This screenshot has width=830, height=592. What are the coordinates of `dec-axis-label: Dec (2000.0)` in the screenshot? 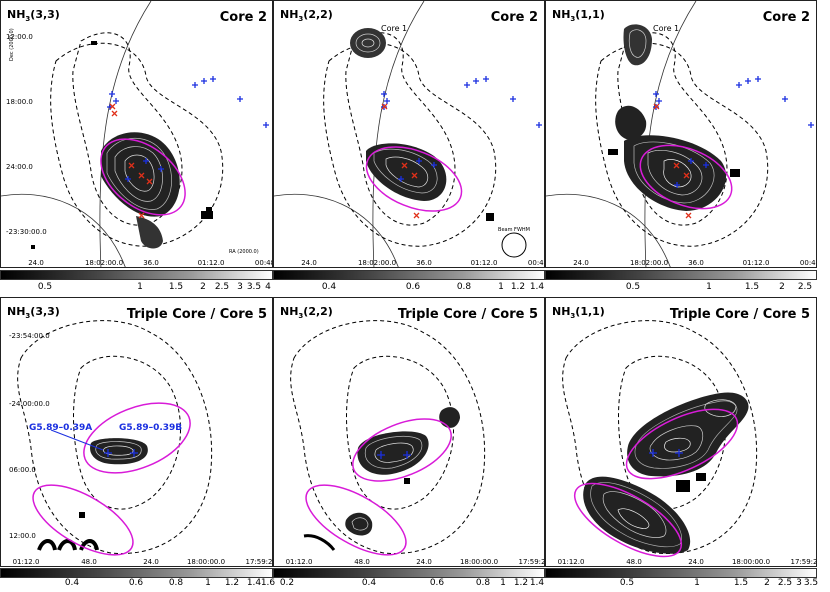 It's located at (12, 44).